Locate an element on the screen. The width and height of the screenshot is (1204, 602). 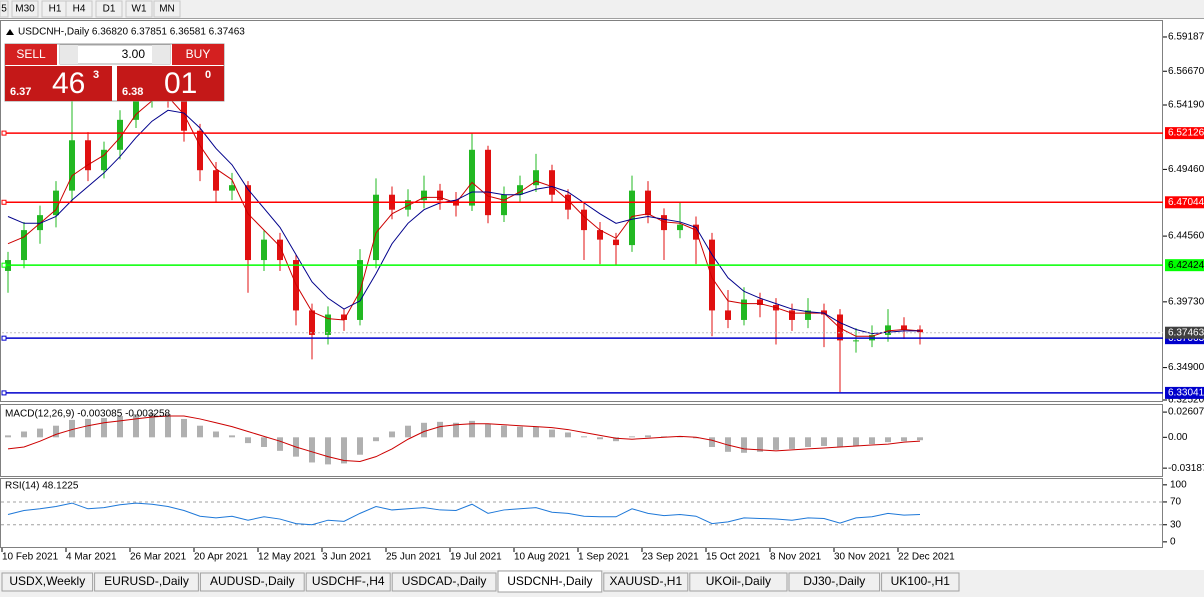
sell-label: SELL is located at coordinates (31, 54).